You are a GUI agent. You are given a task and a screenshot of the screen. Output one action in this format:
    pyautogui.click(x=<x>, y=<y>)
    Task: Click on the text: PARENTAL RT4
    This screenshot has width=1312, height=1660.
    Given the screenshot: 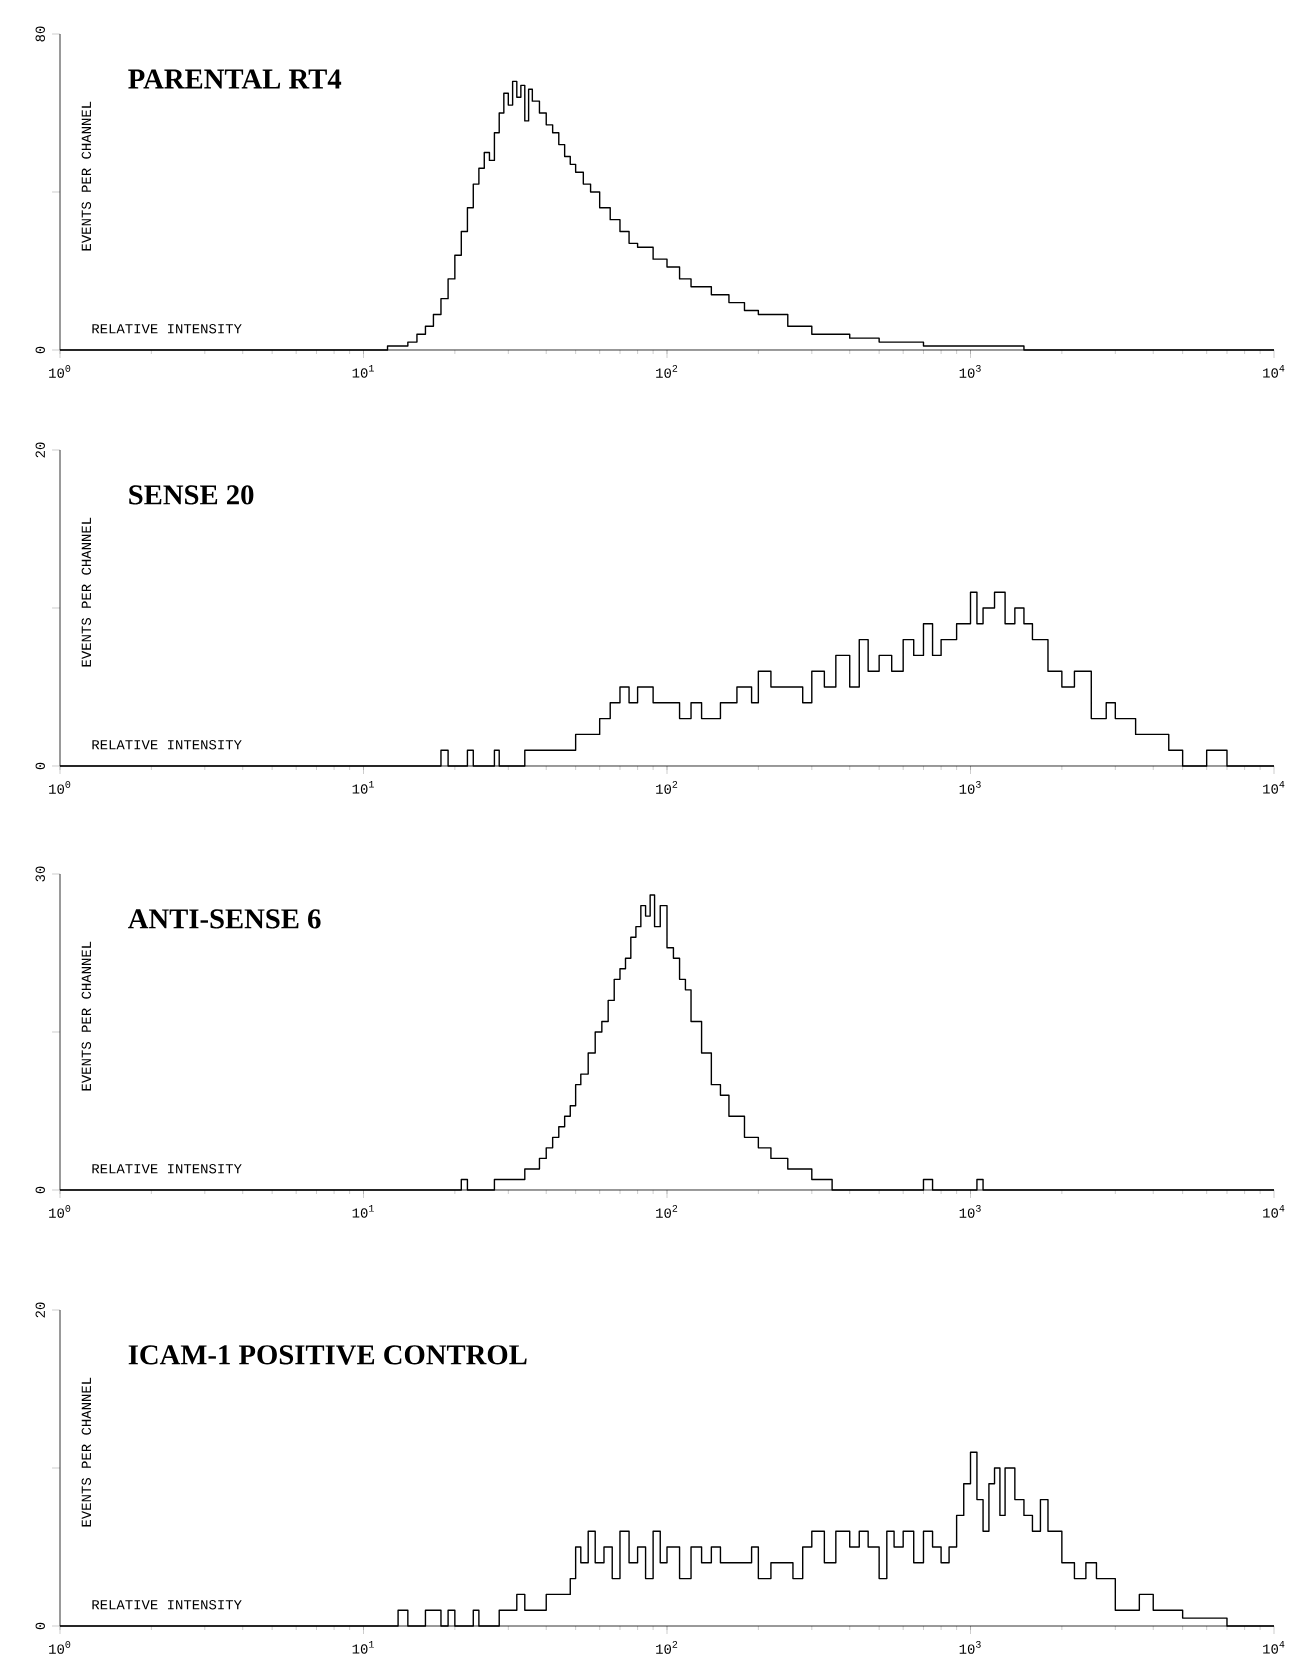 What is the action you would take?
    pyautogui.click(x=235, y=79)
    